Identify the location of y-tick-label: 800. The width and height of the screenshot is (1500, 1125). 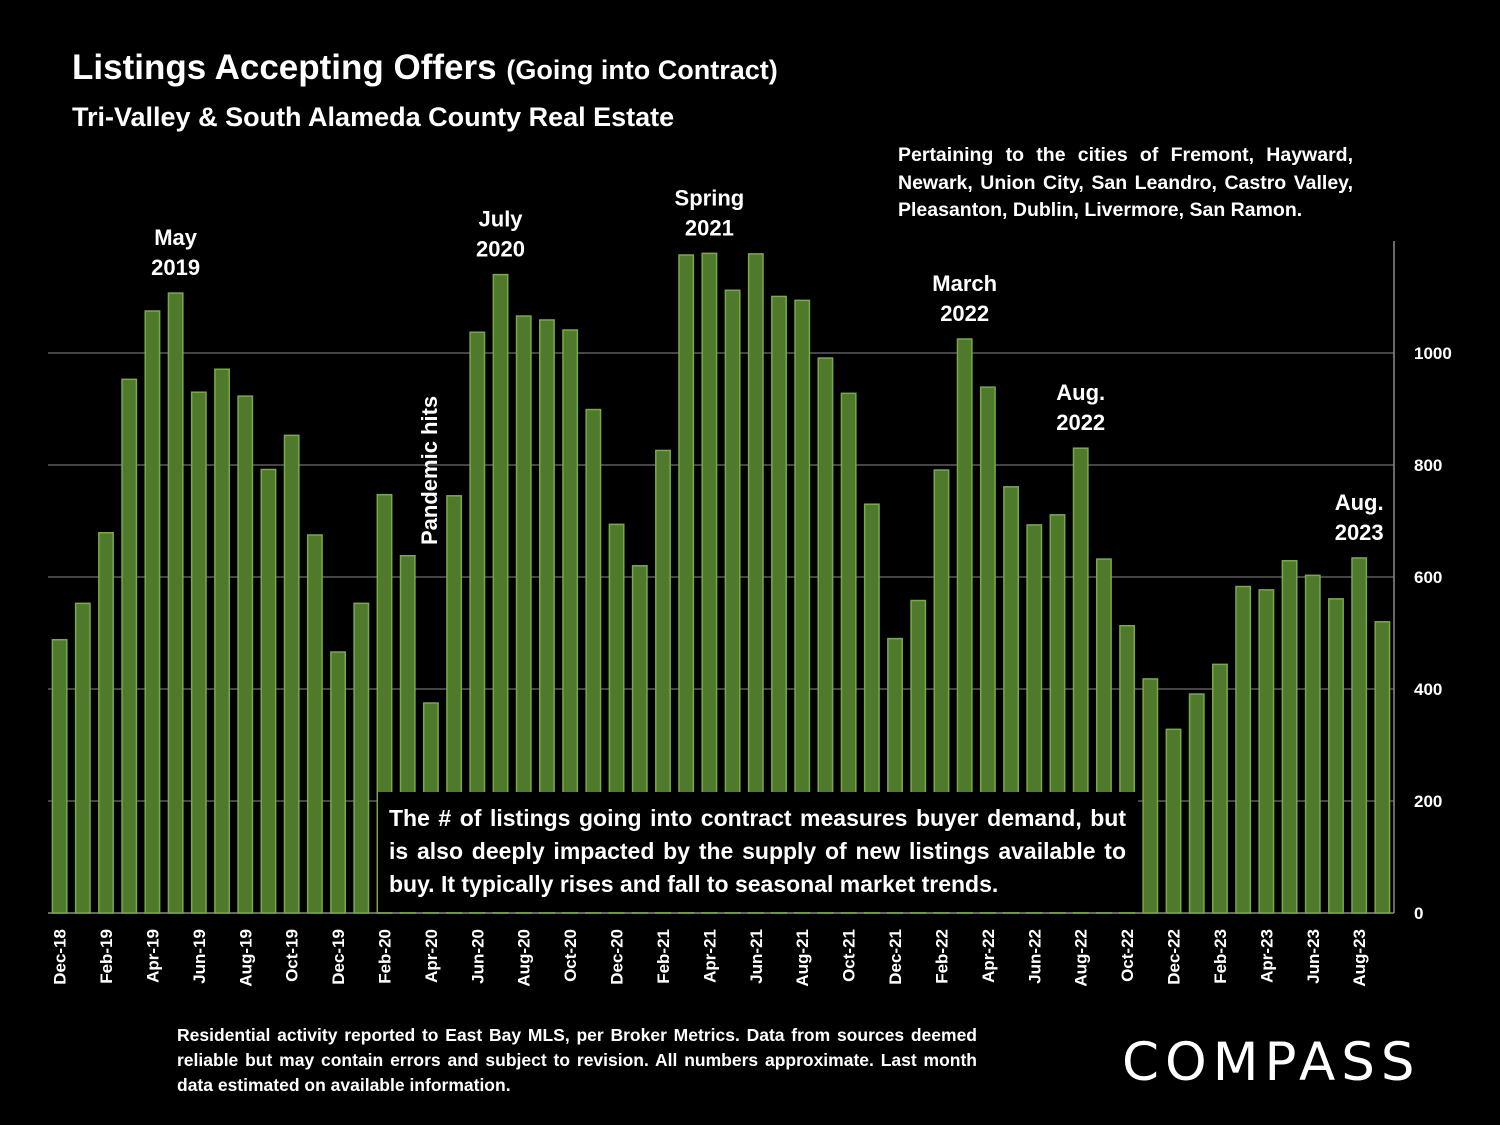
(1428, 465).